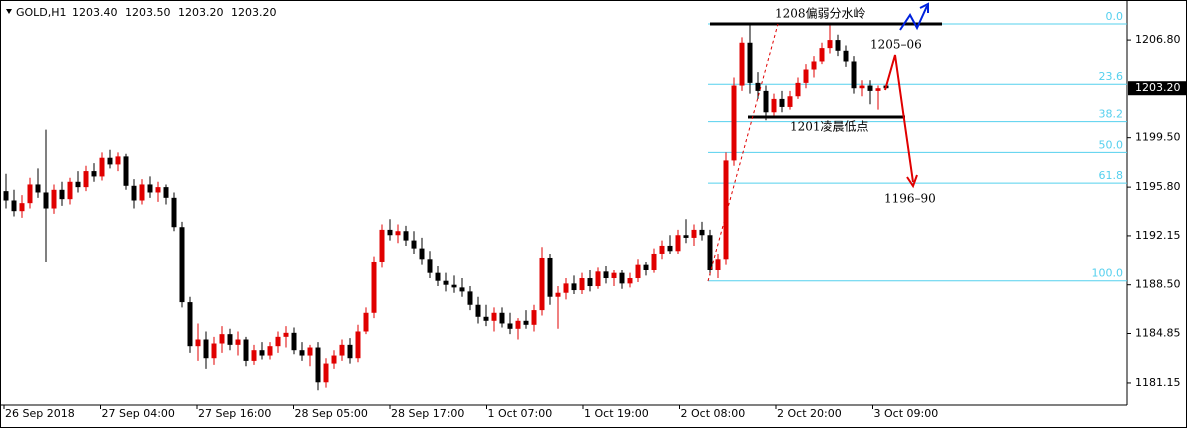 This screenshot has width=1187, height=428. What do you see at coordinates (138, 413) in the screenshot?
I see `x-tick-label: 27 Sep 04:00` at bounding box center [138, 413].